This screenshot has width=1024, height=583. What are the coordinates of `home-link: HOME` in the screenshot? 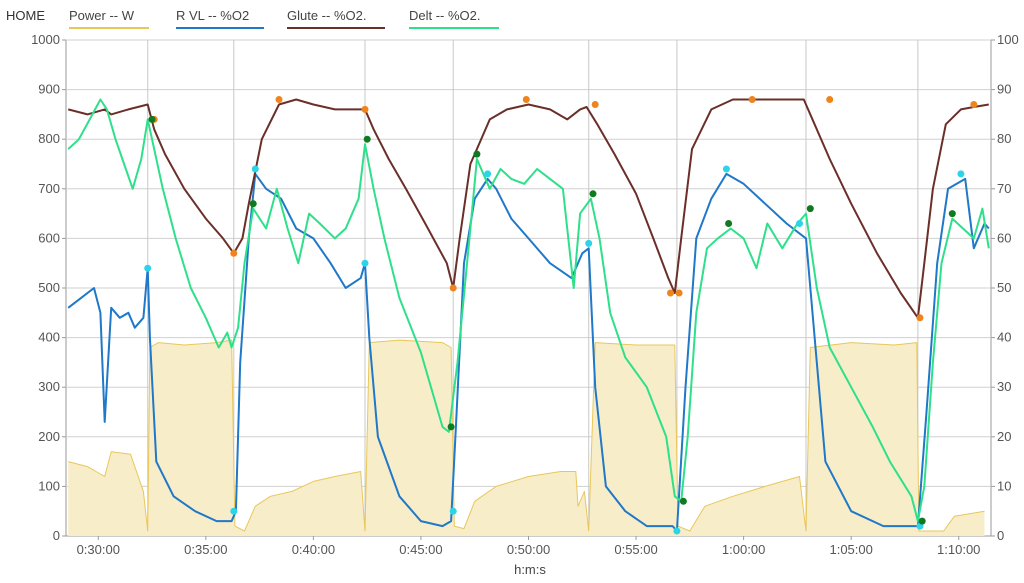 It's located at (25, 15).